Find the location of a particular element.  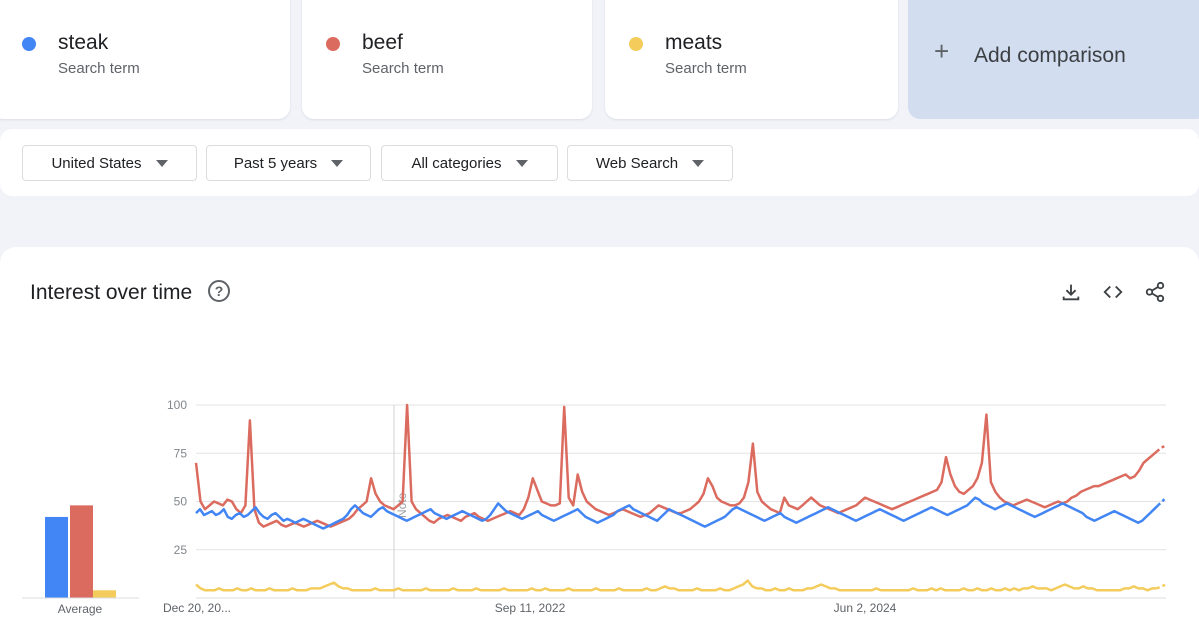

region-dropdown: United States is located at coordinates (109, 163).